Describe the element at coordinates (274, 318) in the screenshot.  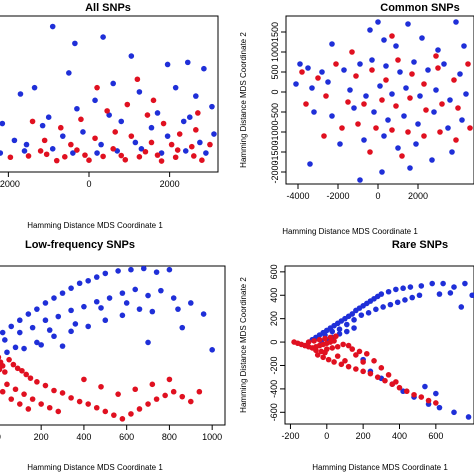
I see `y-tick-label: 200` at that location.